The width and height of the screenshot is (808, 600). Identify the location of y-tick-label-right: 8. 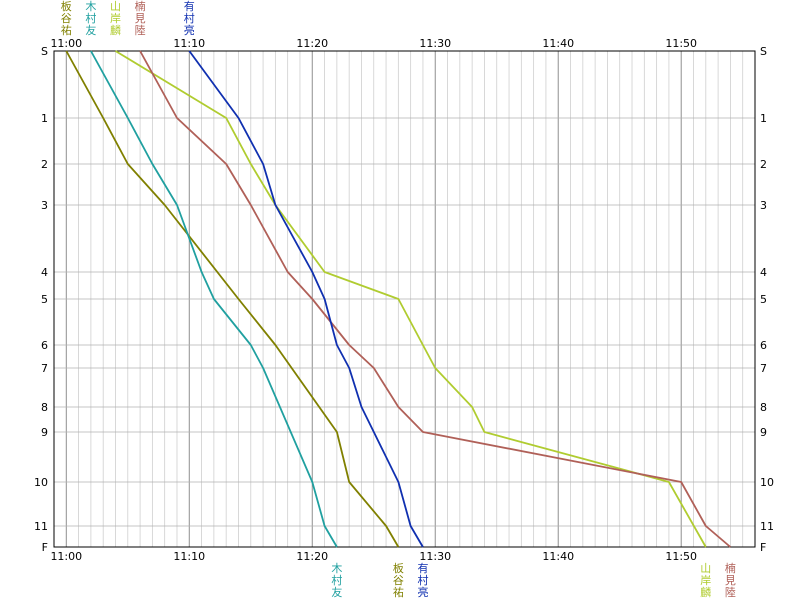
(763, 407).